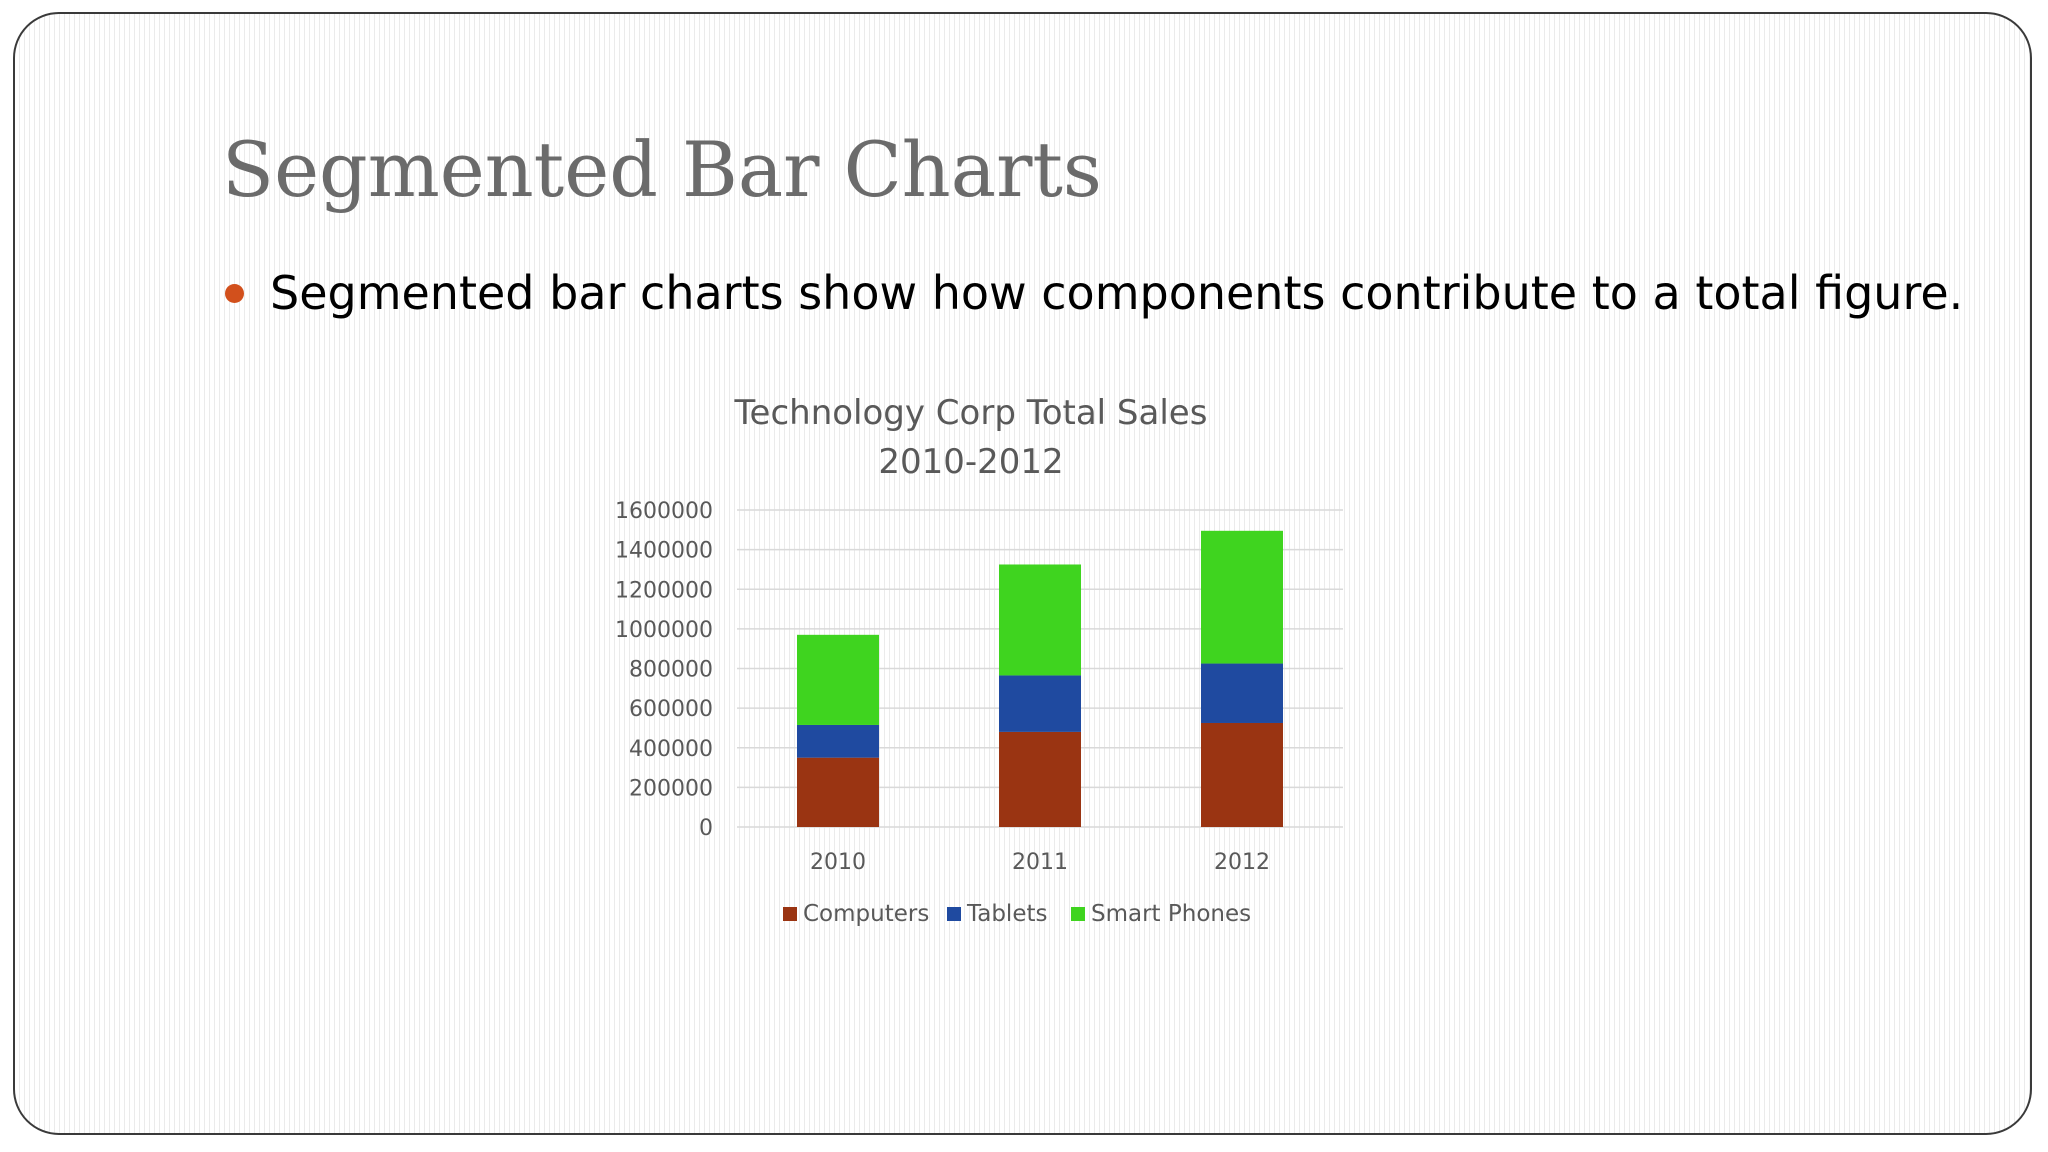 This screenshot has width=2048, height=1152. I want to click on y-tick-label: 0, so click(706, 828).